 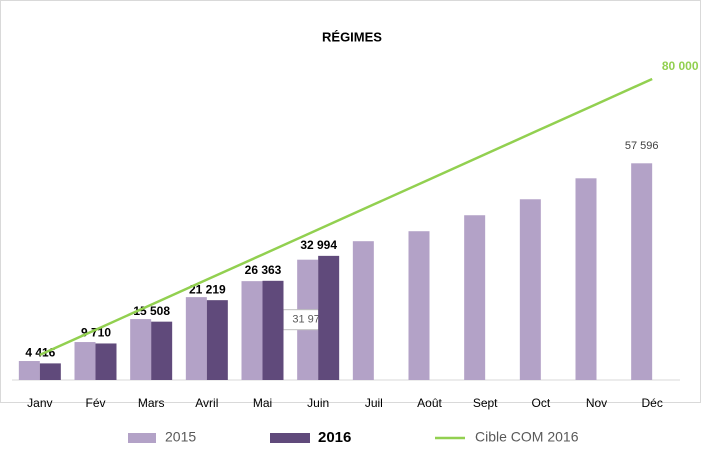 What do you see at coordinates (95, 403) in the screenshot?
I see `x-tick-label: Fév` at bounding box center [95, 403].